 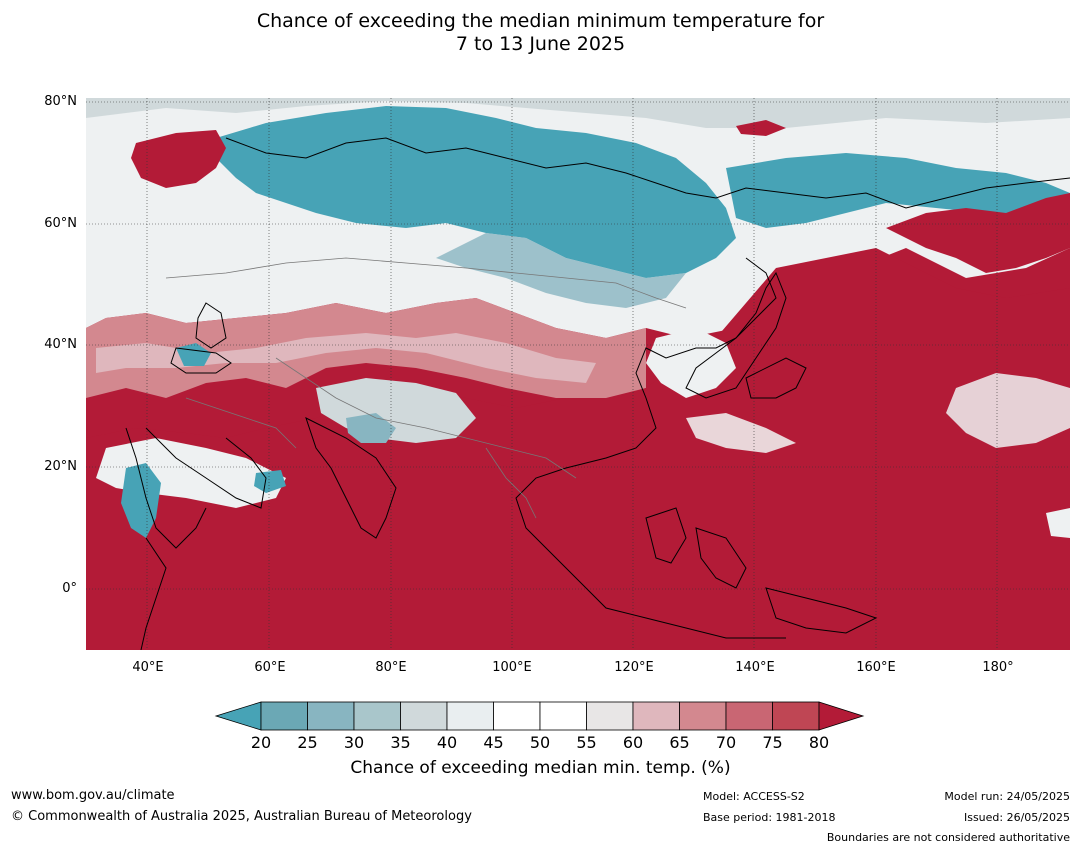 I want to click on teal-region-siberia, so click(x=476, y=192).